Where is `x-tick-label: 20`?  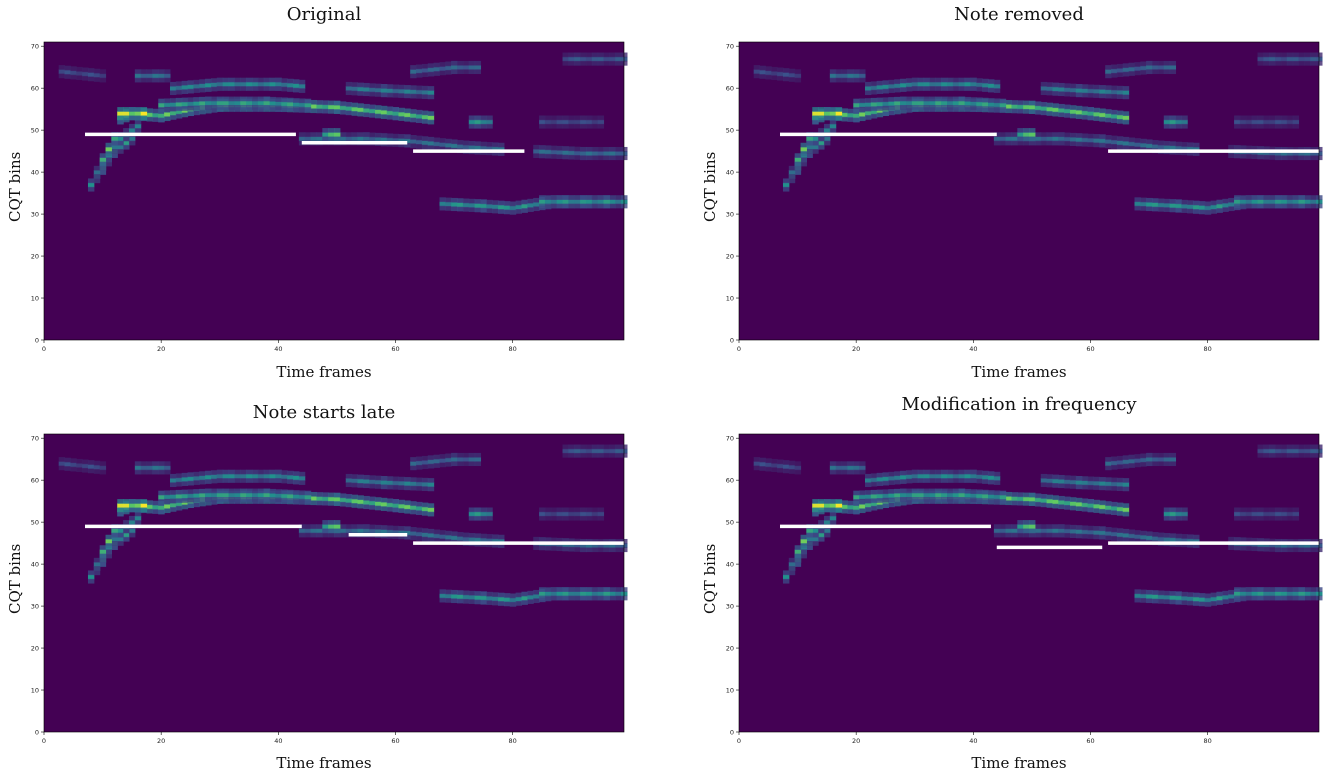
x-tick-label: 20 is located at coordinates (161, 741).